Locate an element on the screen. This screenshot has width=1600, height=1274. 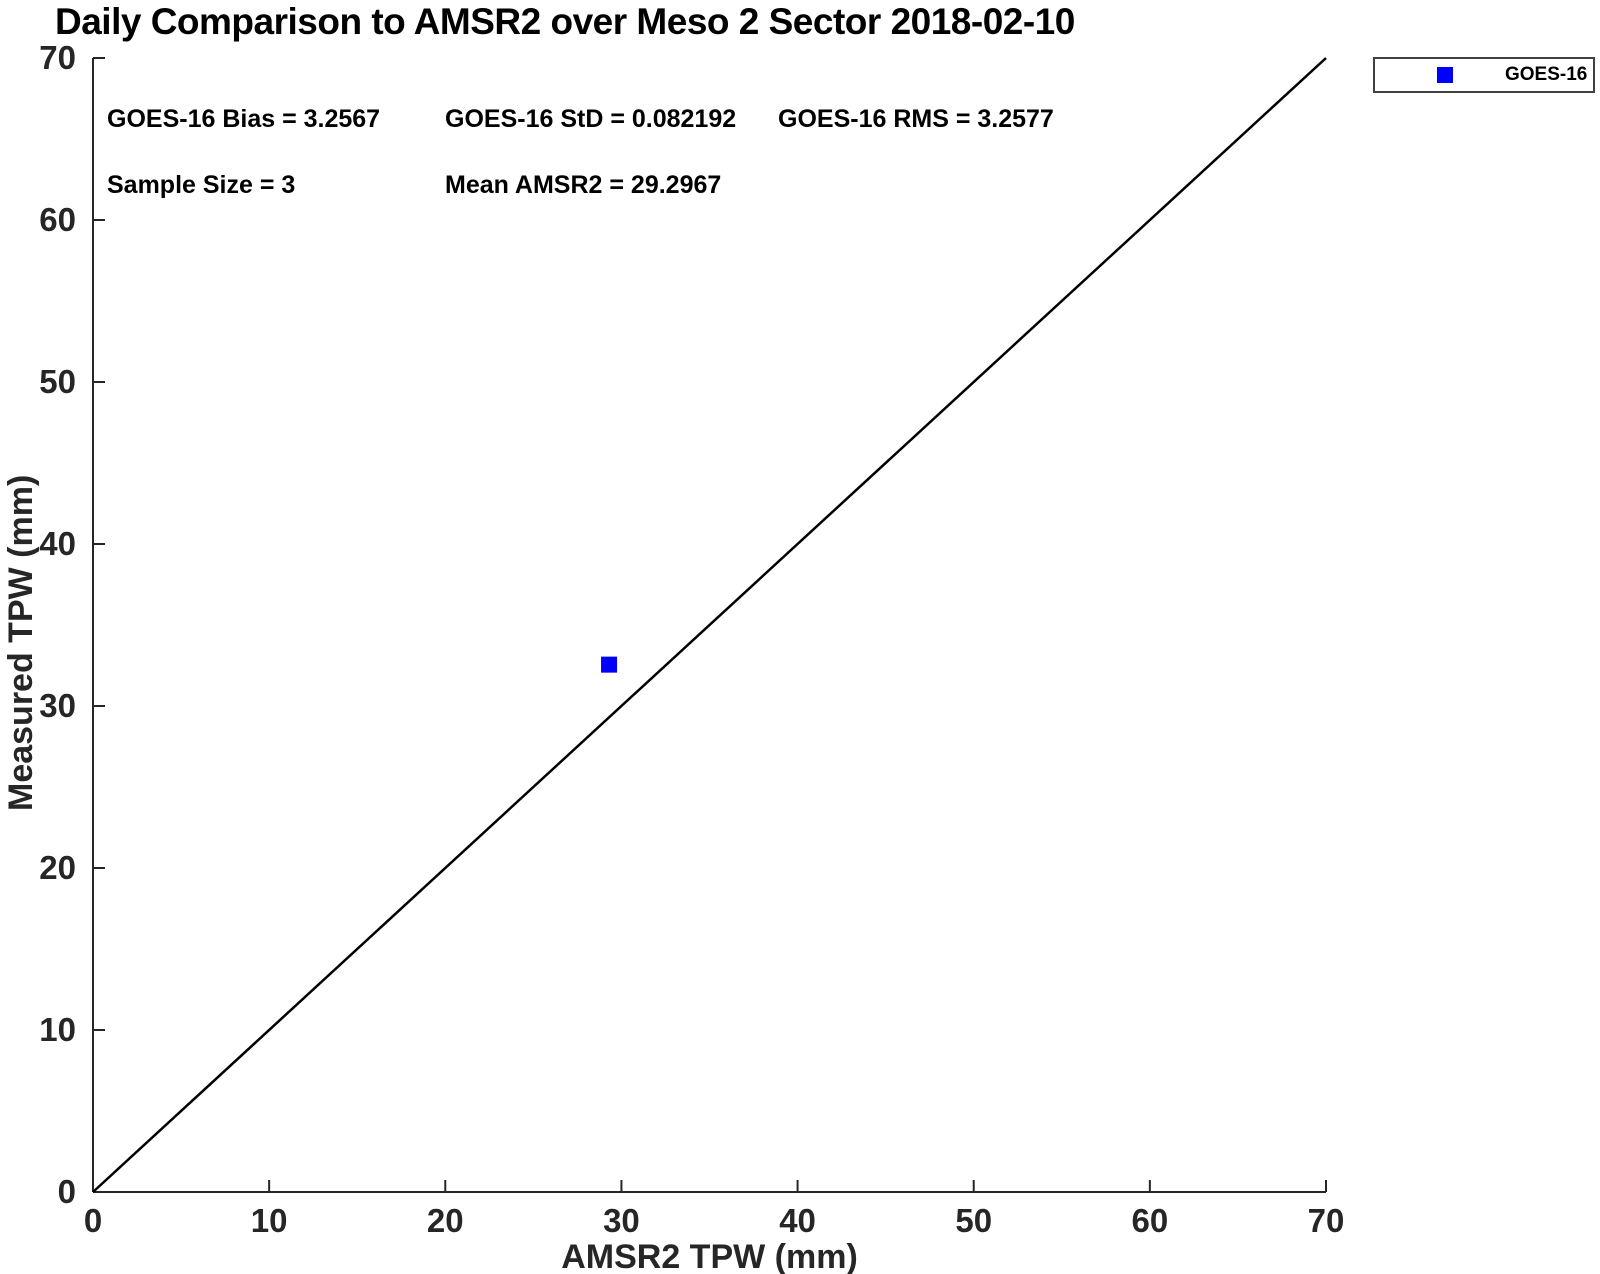
y-tick-label: 60 is located at coordinates (57, 219).